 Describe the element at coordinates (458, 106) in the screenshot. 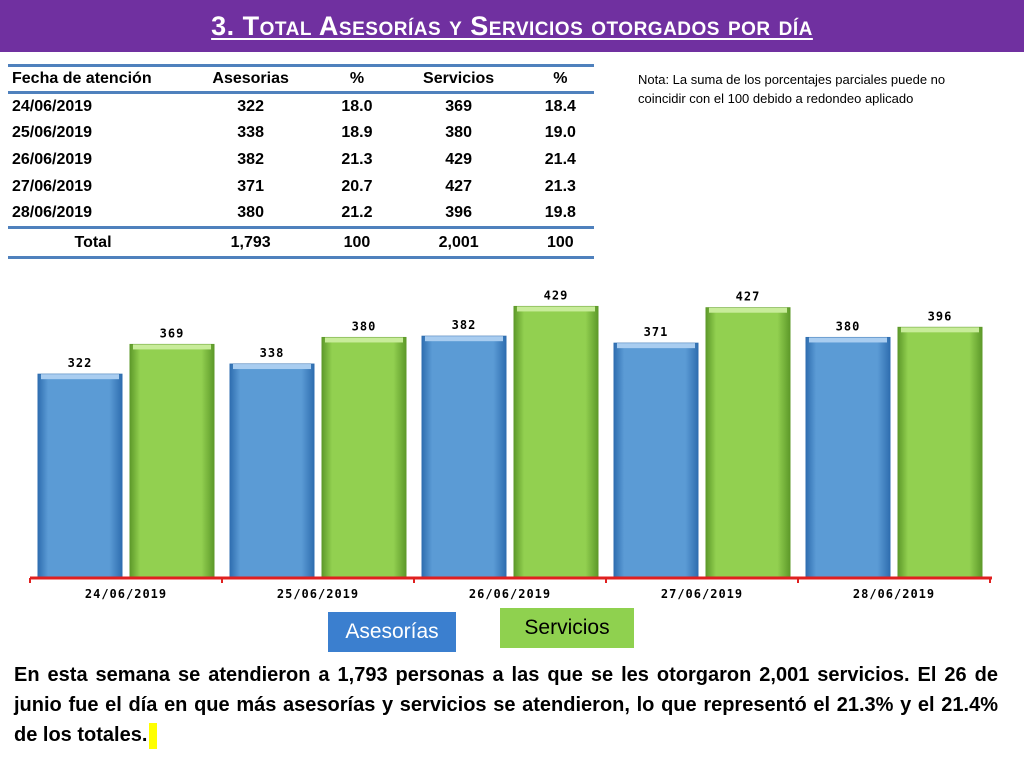

I see `table-cell: 369` at that location.